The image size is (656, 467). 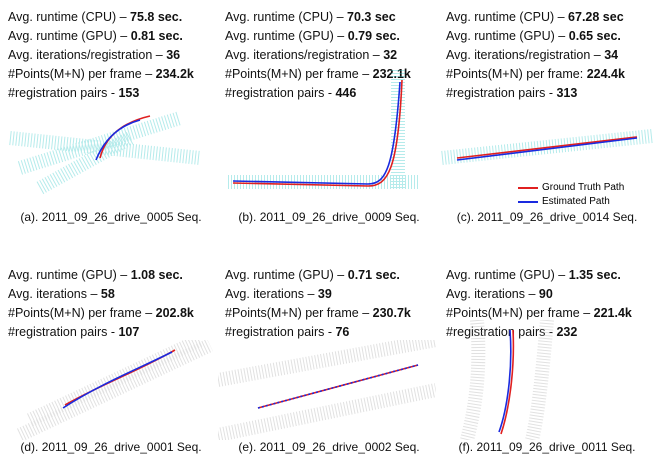 I want to click on stat-line: Avg. runtime (GPU) – 1.35 sec., so click(x=539, y=275).